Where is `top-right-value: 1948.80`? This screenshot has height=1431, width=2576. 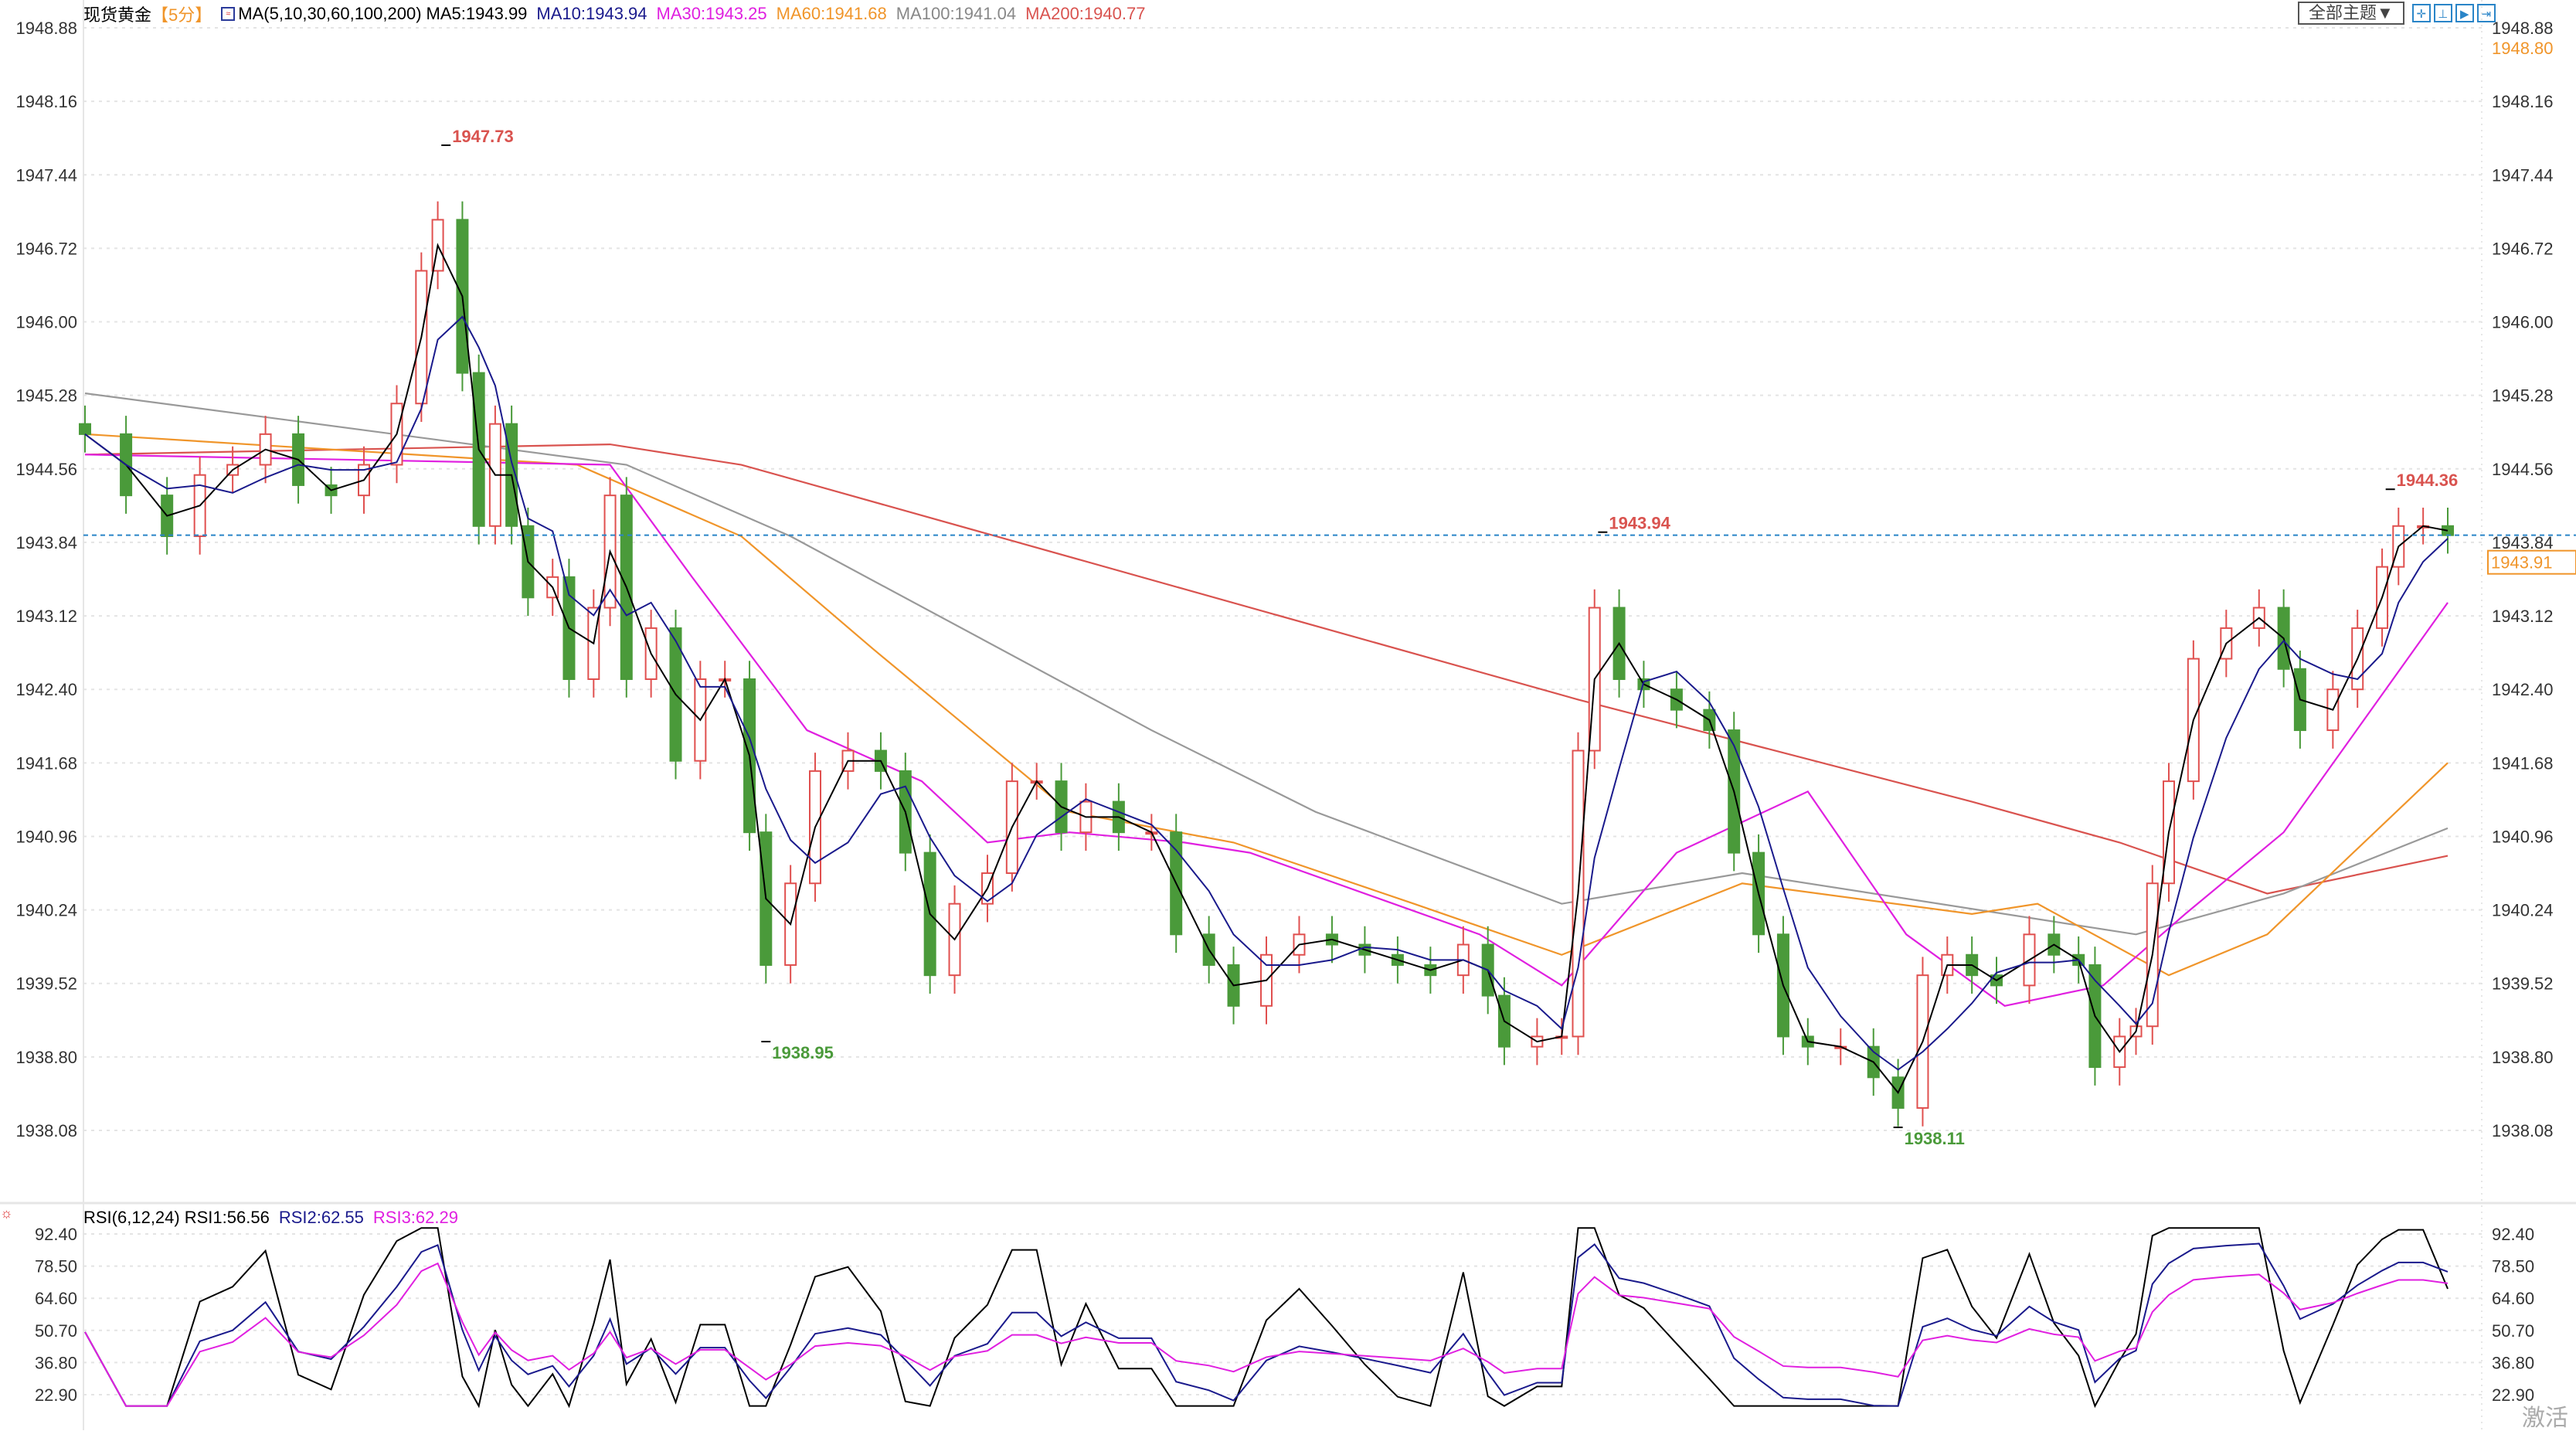 top-right-value: 1948.80 is located at coordinates (2523, 48).